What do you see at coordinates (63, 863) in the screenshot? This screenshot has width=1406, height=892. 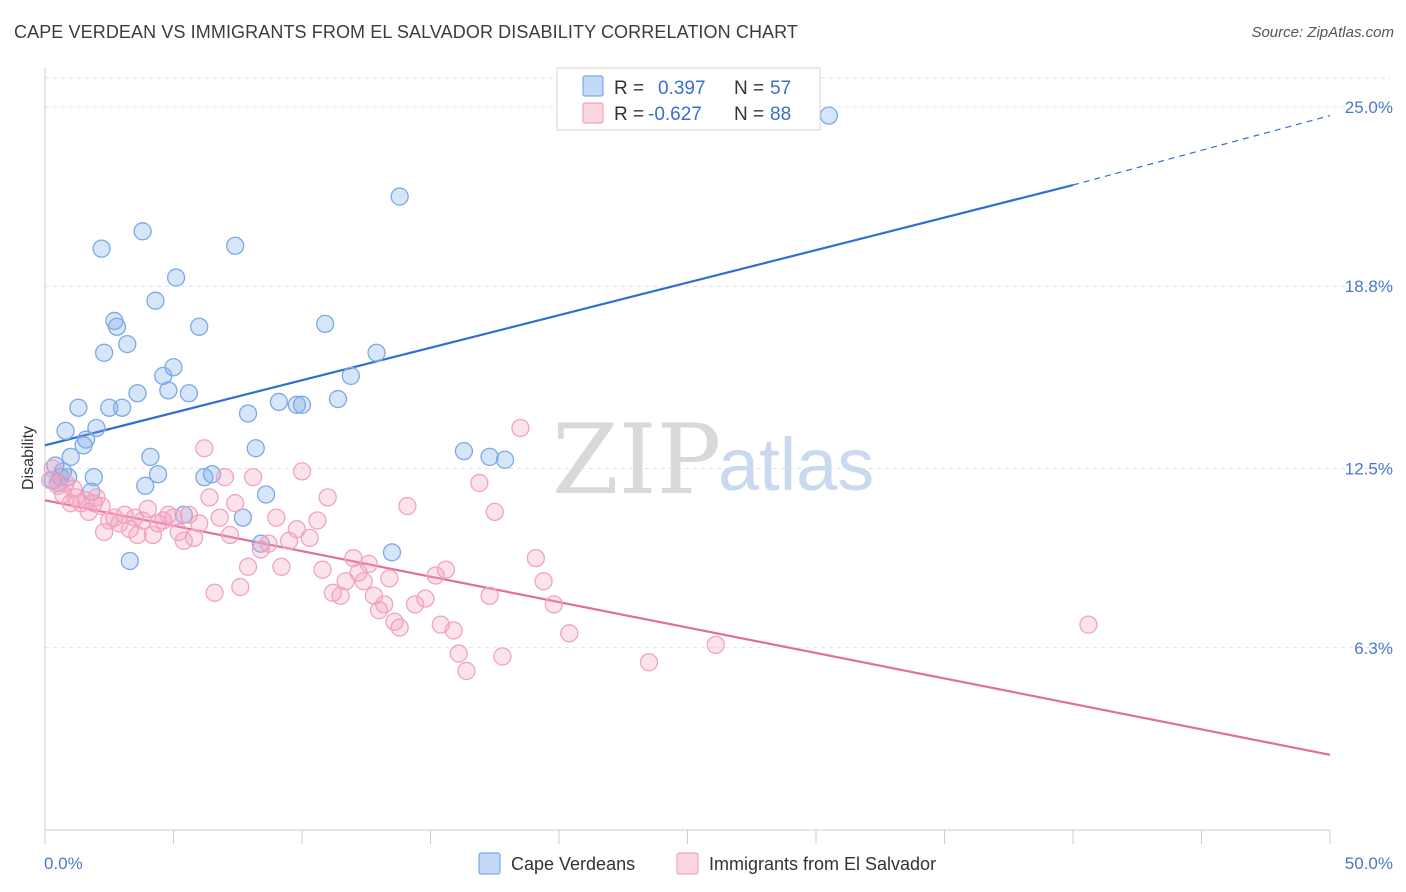 I see `x-tick-label-0: 0.0%` at bounding box center [63, 863].